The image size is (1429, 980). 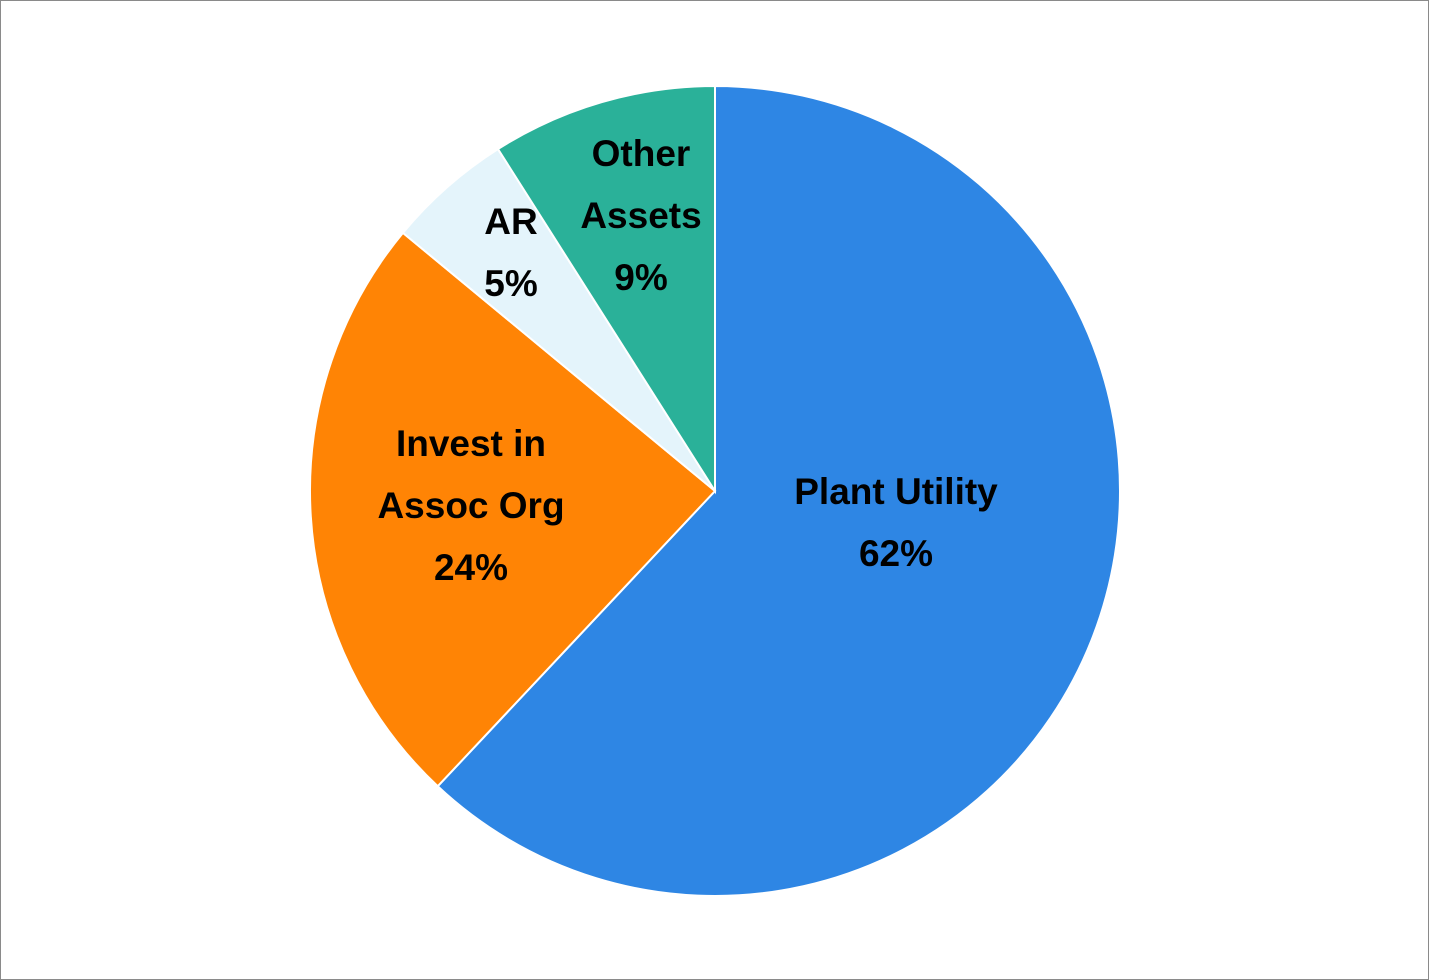 I want to click on value-label: 62%, so click(x=896, y=553).